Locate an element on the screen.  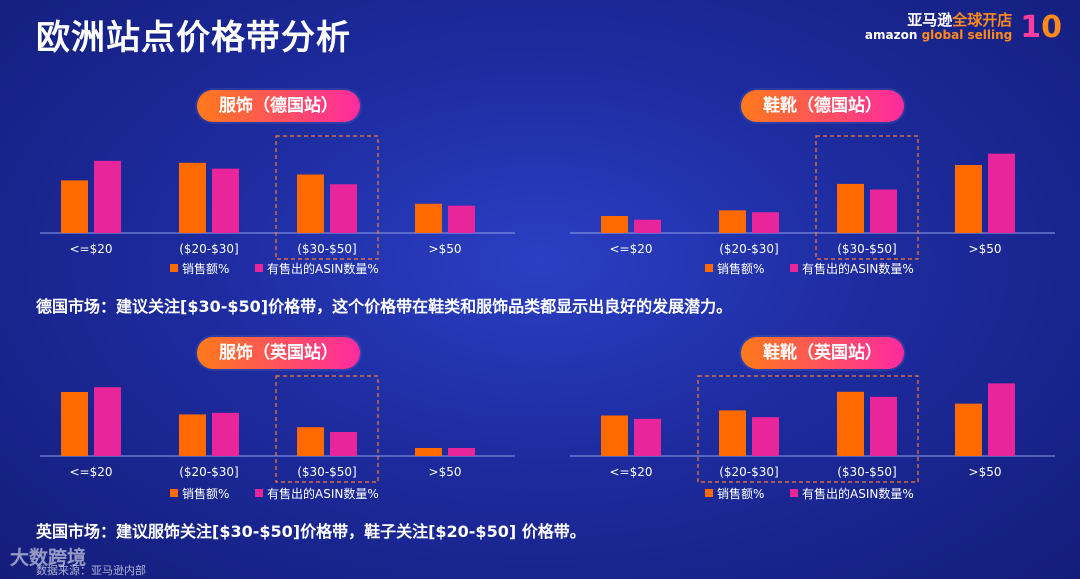
anniversary-badge-icon: 10 is located at coordinates (1041, 27).